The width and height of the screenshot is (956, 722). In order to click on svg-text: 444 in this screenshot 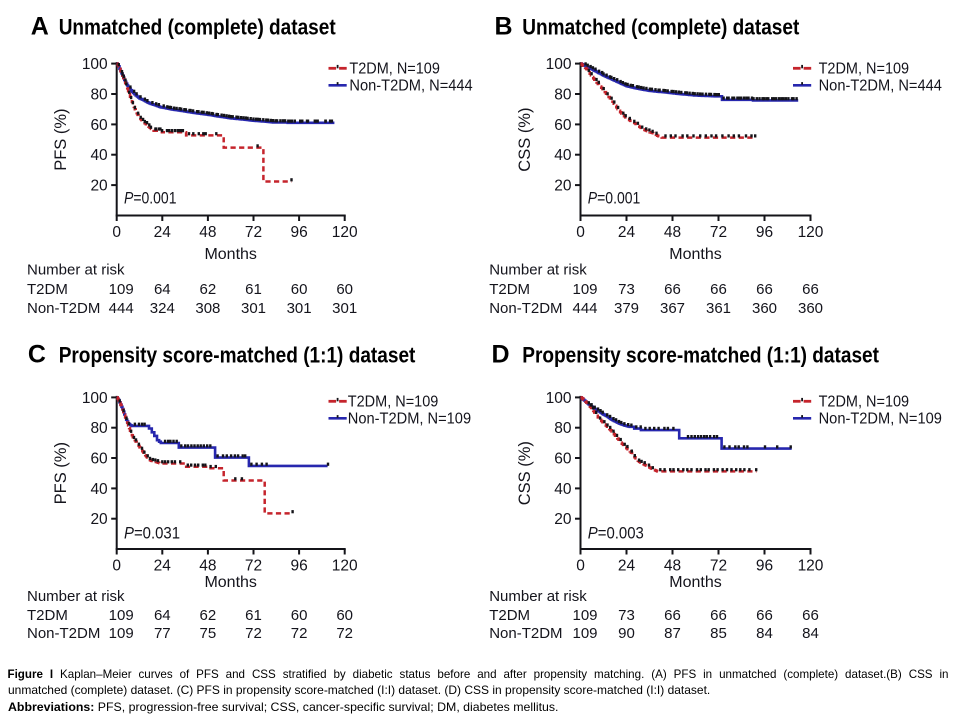, I will do `click(121, 308)`.